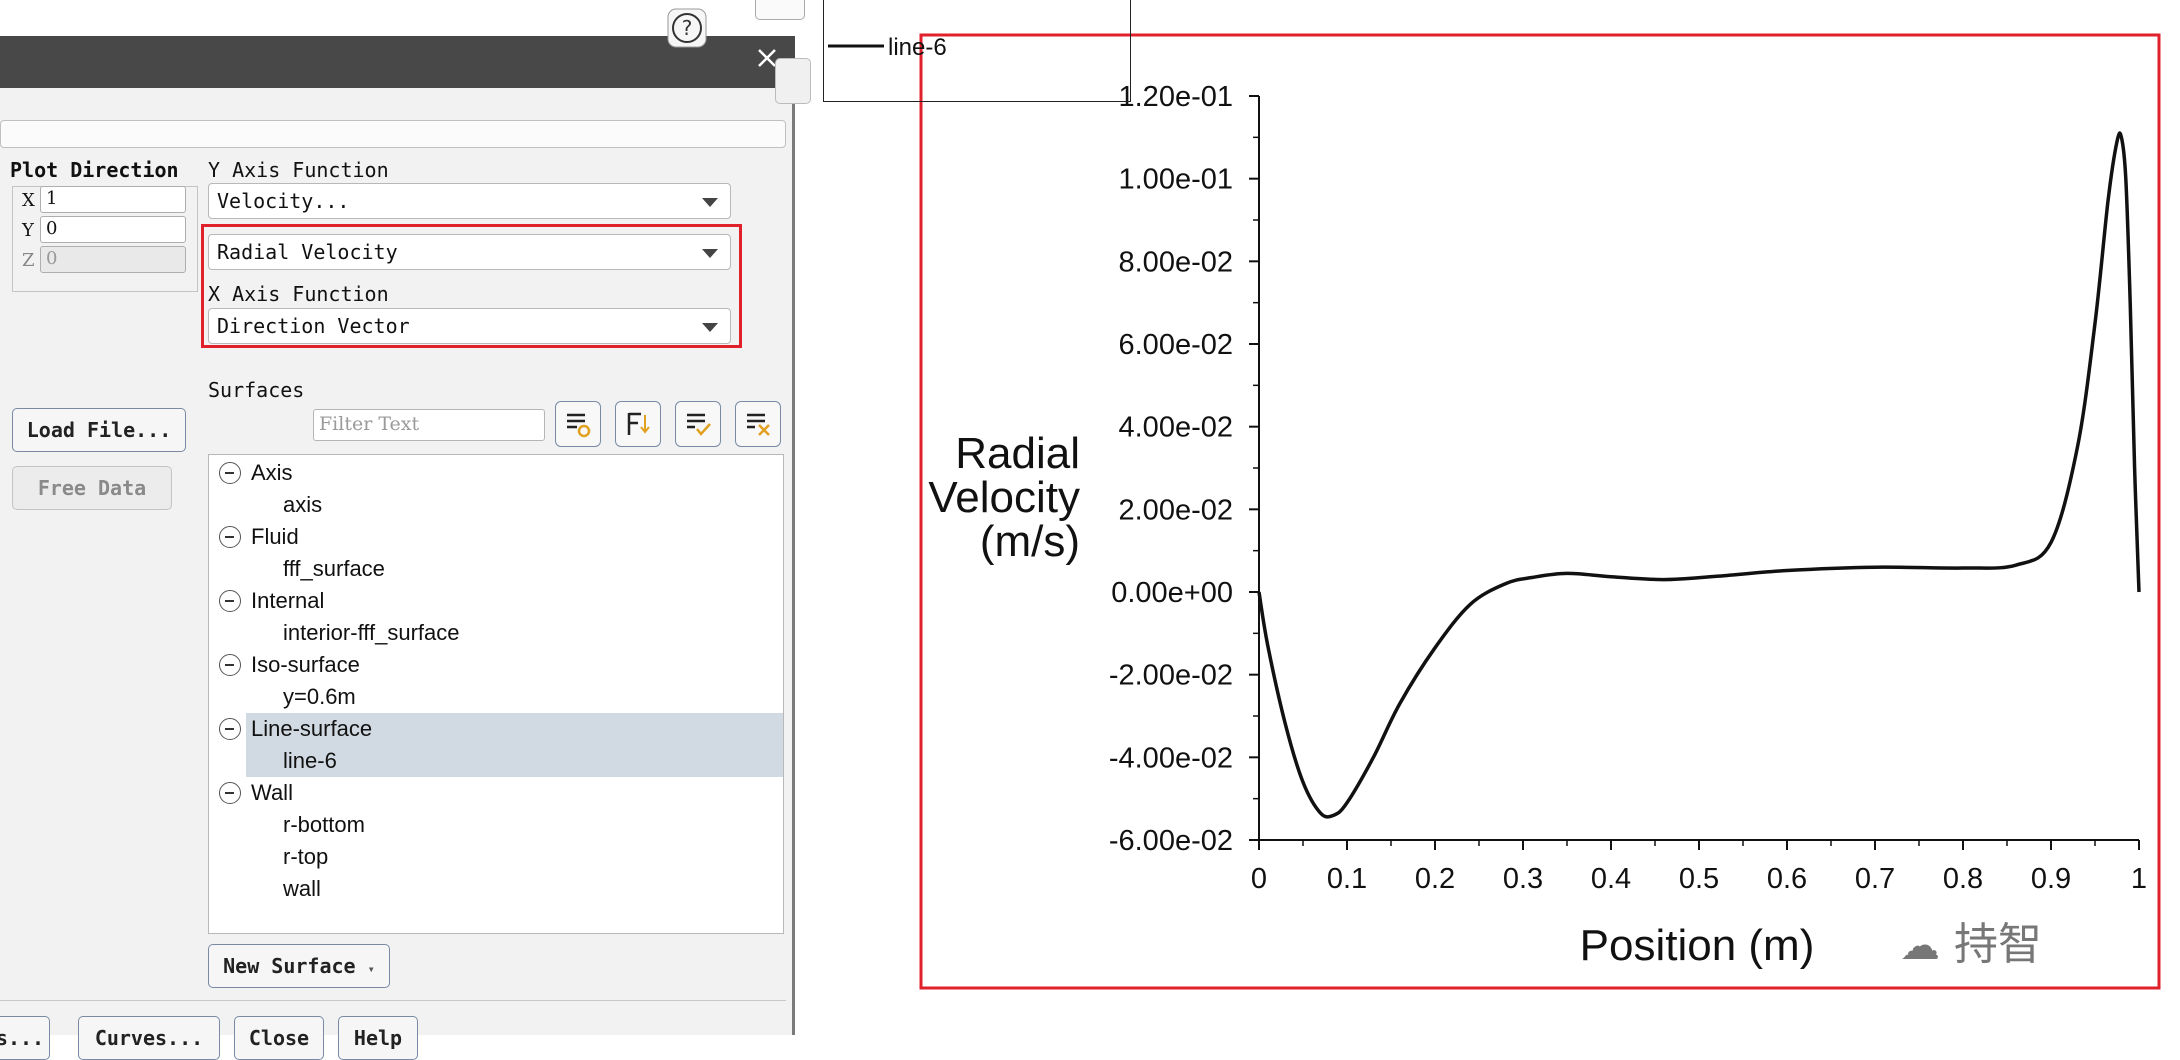 This screenshot has width=2180, height=1060. I want to click on close-icon, so click(767, 58).